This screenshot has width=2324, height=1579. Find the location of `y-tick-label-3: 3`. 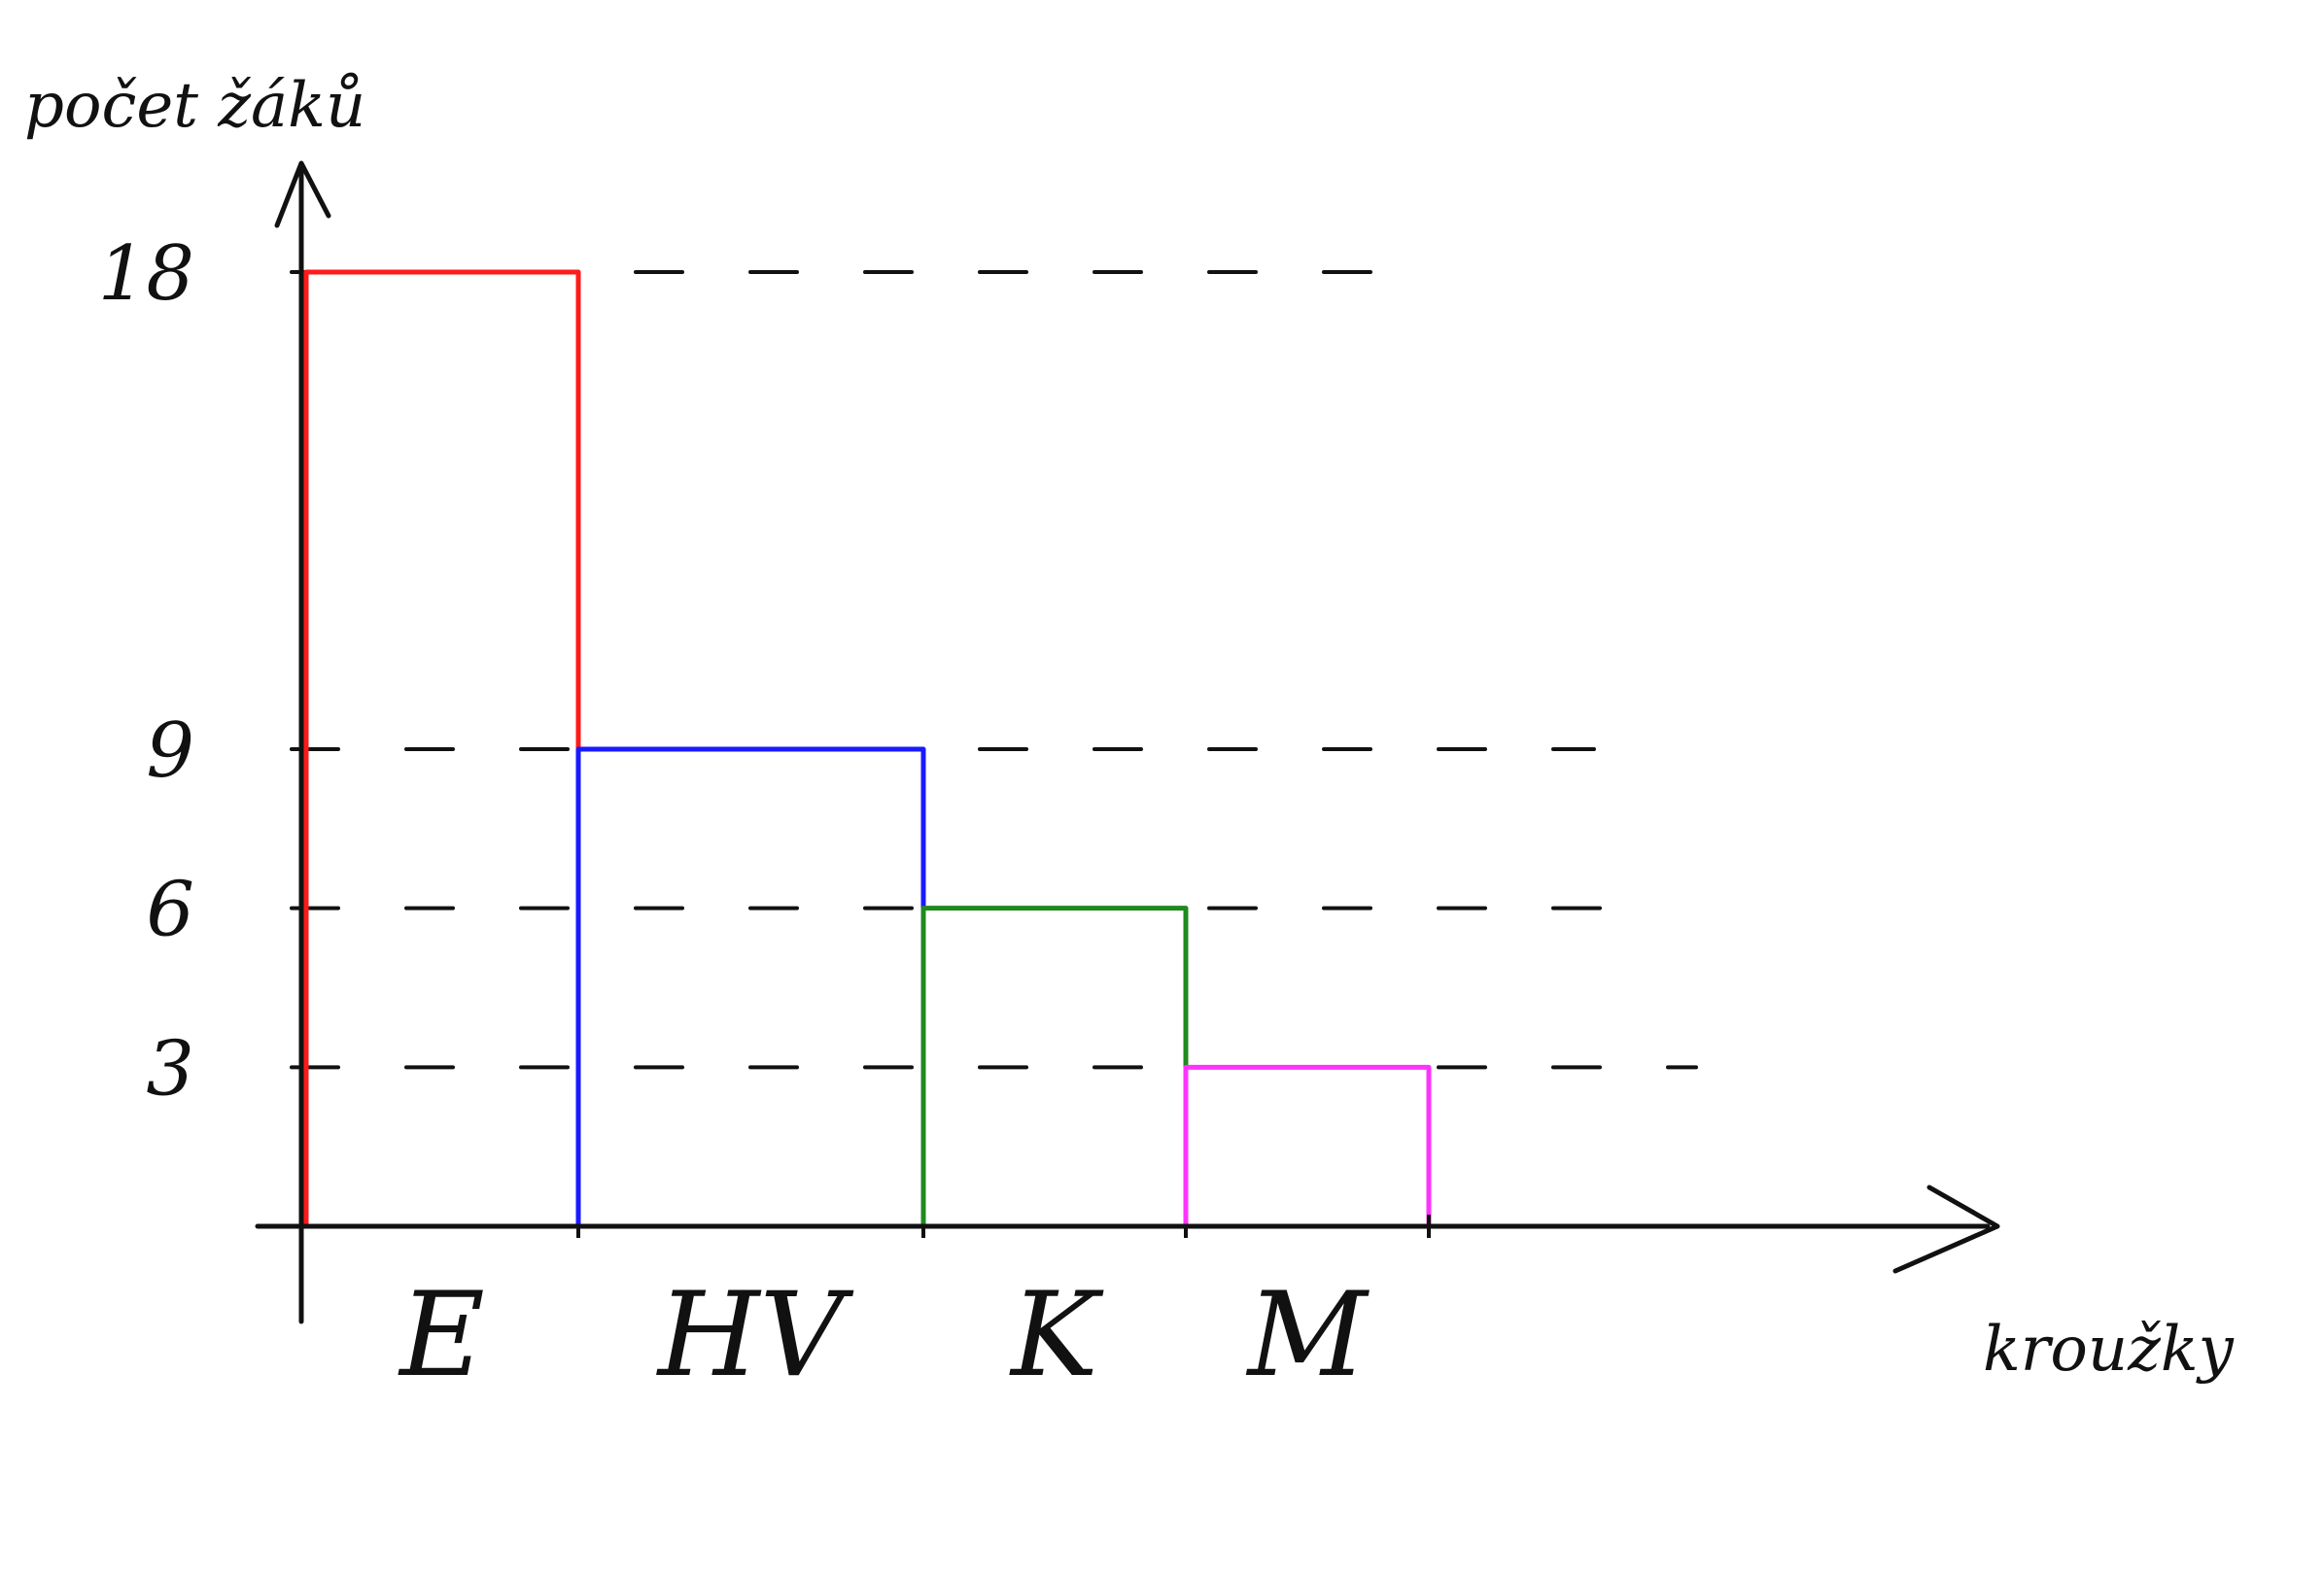

y-tick-label-3: 3 is located at coordinates (170, 1069).